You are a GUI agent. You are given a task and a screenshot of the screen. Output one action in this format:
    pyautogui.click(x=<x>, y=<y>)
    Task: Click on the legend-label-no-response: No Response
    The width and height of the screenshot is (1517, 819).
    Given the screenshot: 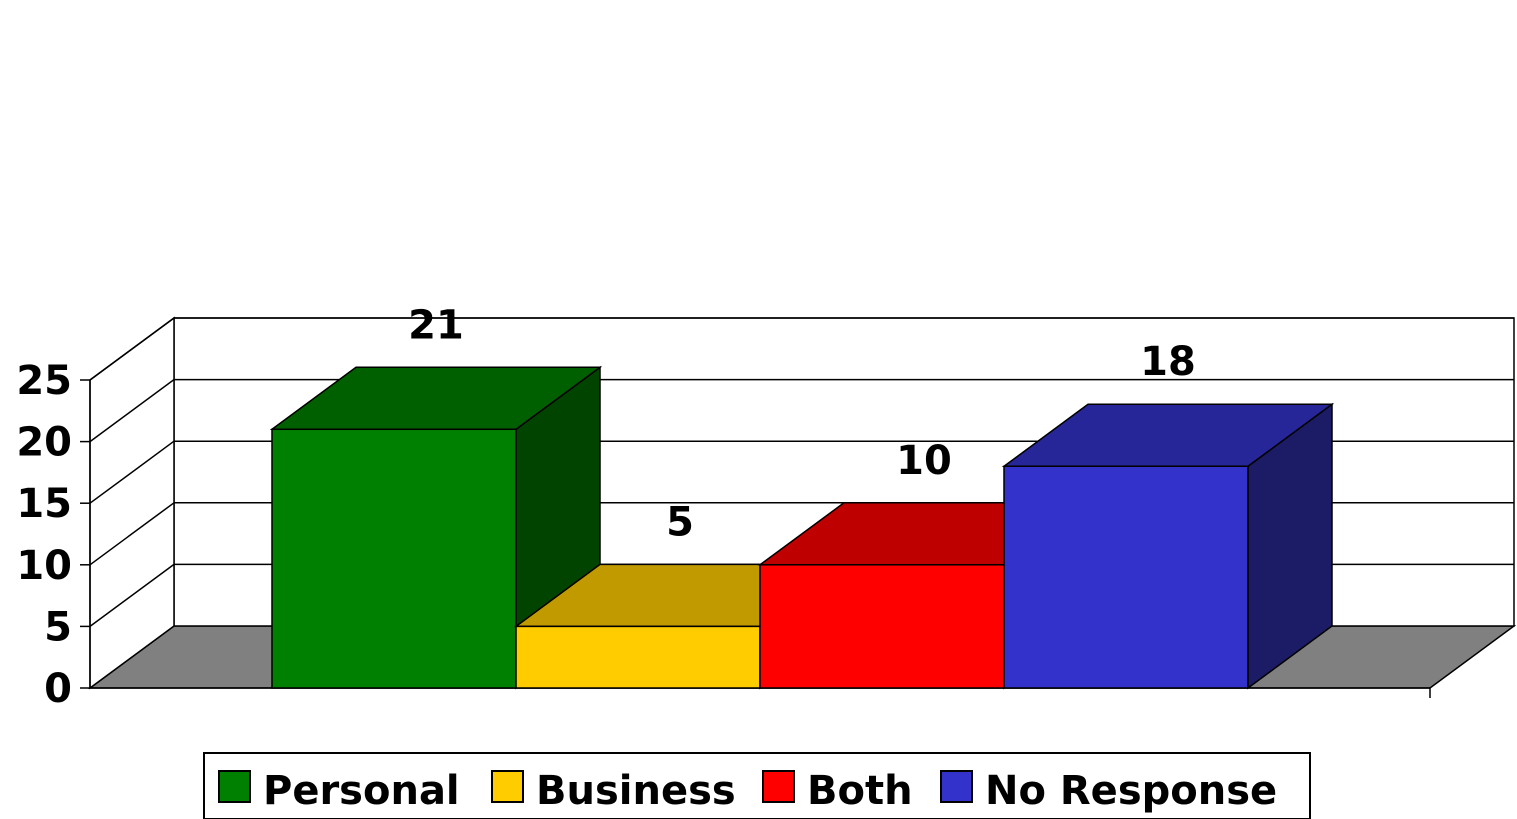 What is the action you would take?
    pyautogui.click(x=1131, y=791)
    